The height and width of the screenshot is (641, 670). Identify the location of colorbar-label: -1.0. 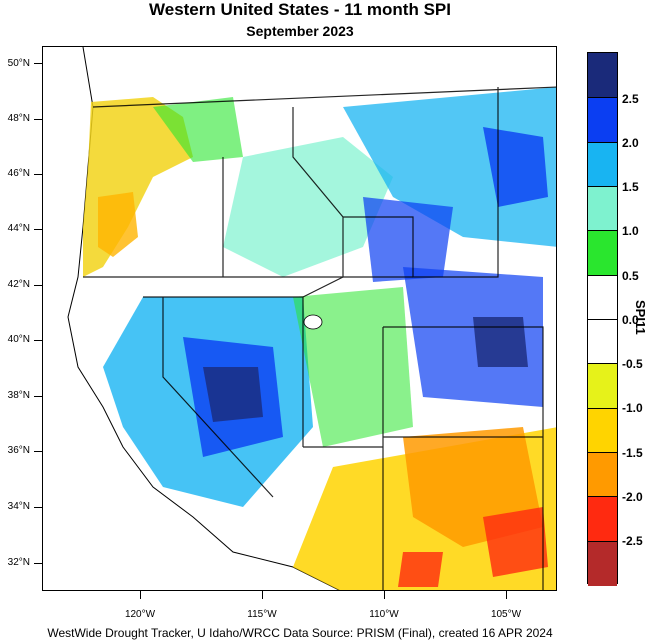
(632, 408).